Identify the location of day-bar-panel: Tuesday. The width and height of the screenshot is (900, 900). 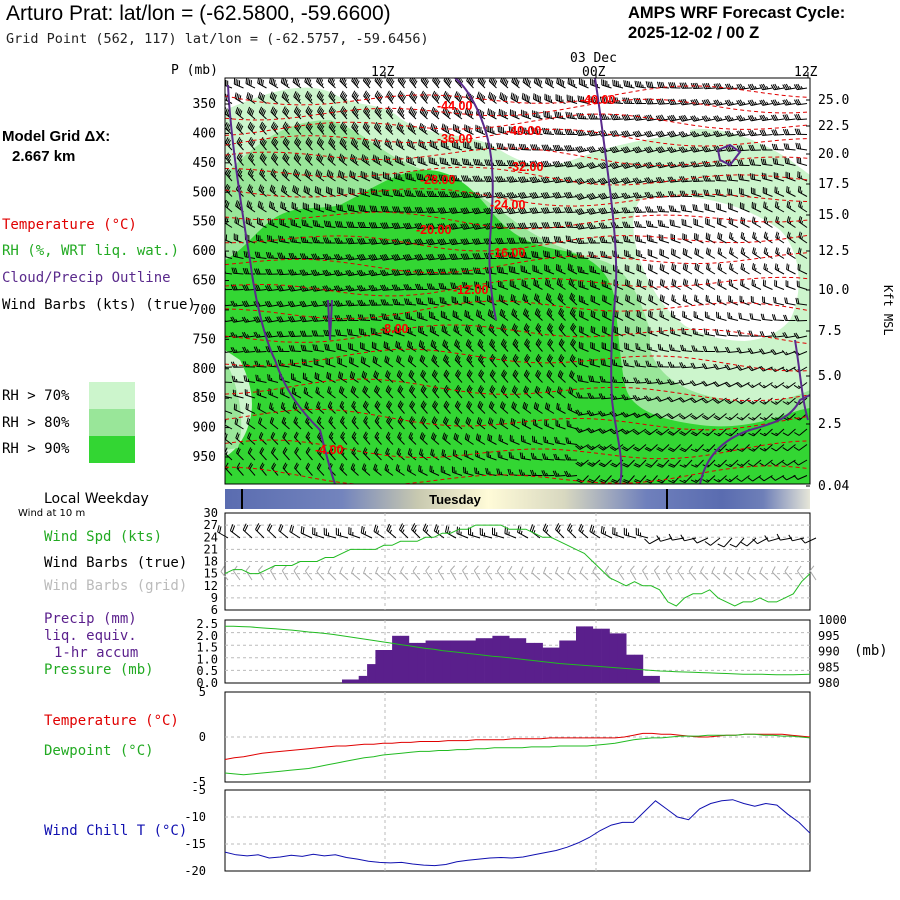
(517, 499).